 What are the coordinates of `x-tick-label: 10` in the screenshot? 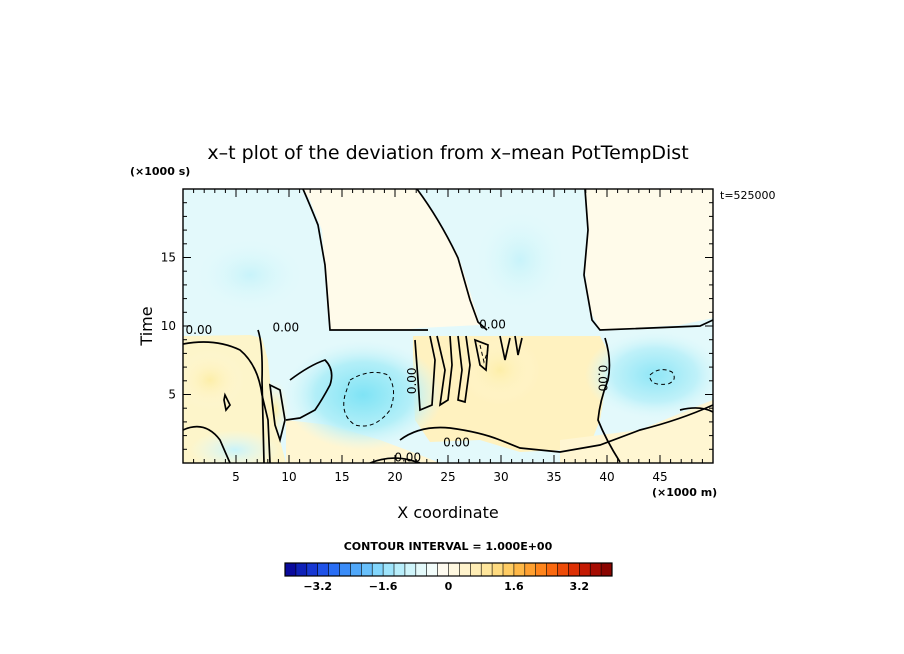 It's located at (288, 477).